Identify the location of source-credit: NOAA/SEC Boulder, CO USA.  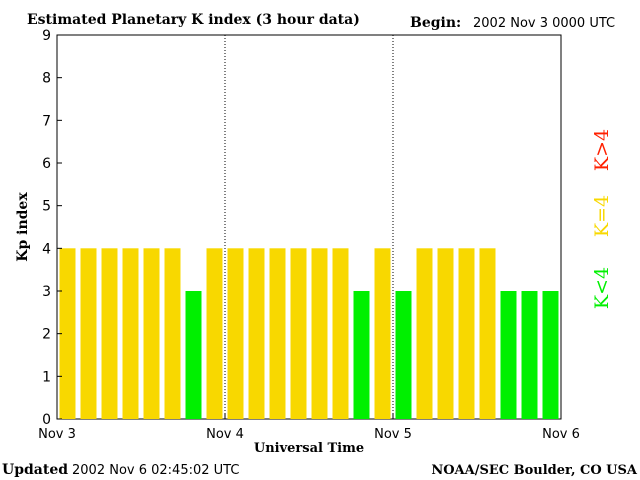
(534, 470).